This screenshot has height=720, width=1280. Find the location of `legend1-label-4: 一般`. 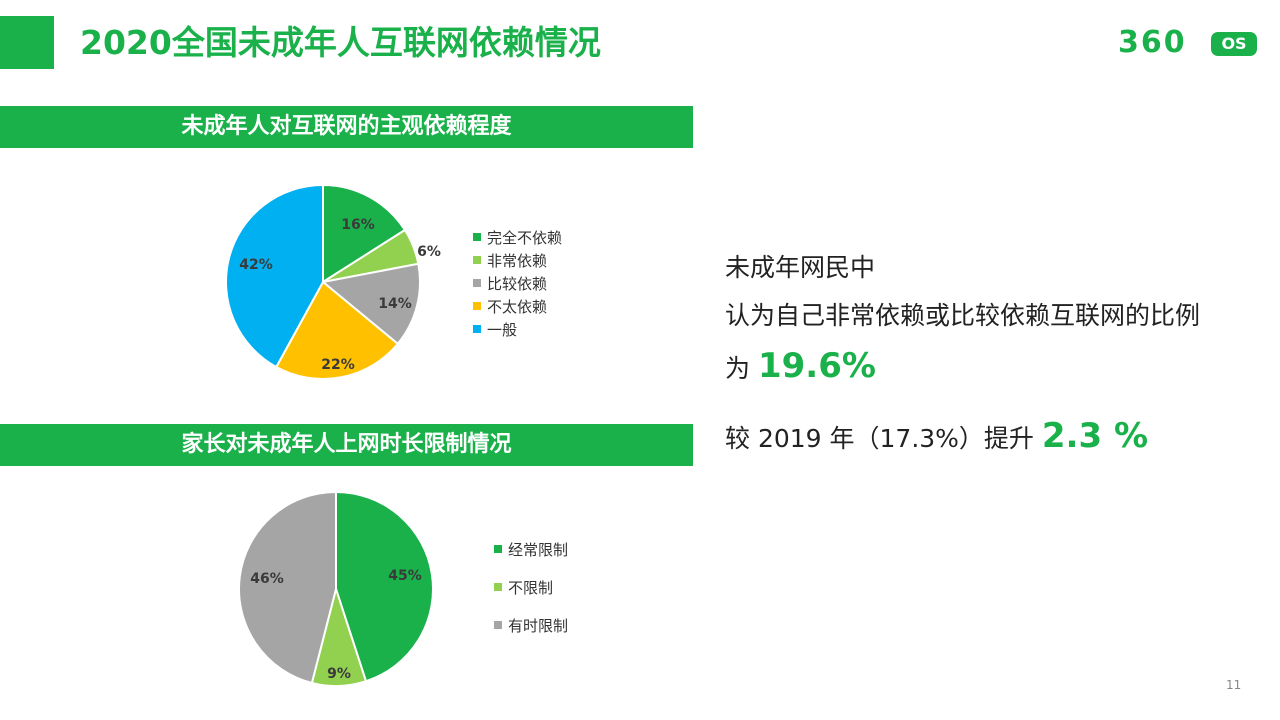

legend1-label-4: 一般 is located at coordinates (502, 330).